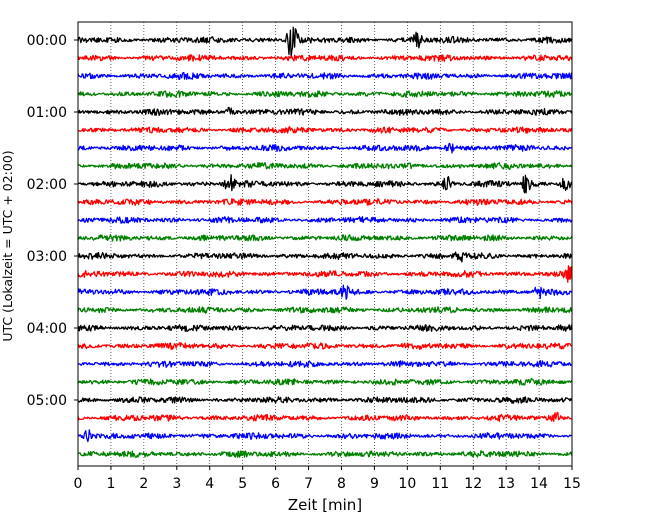 This screenshot has height=520, width=650. Describe the element at coordinates (52, 221) in the screenshot. I see `y-axis-ticks: 00:00 01:00 02:00 03:00 04:00 05:00` at that location.